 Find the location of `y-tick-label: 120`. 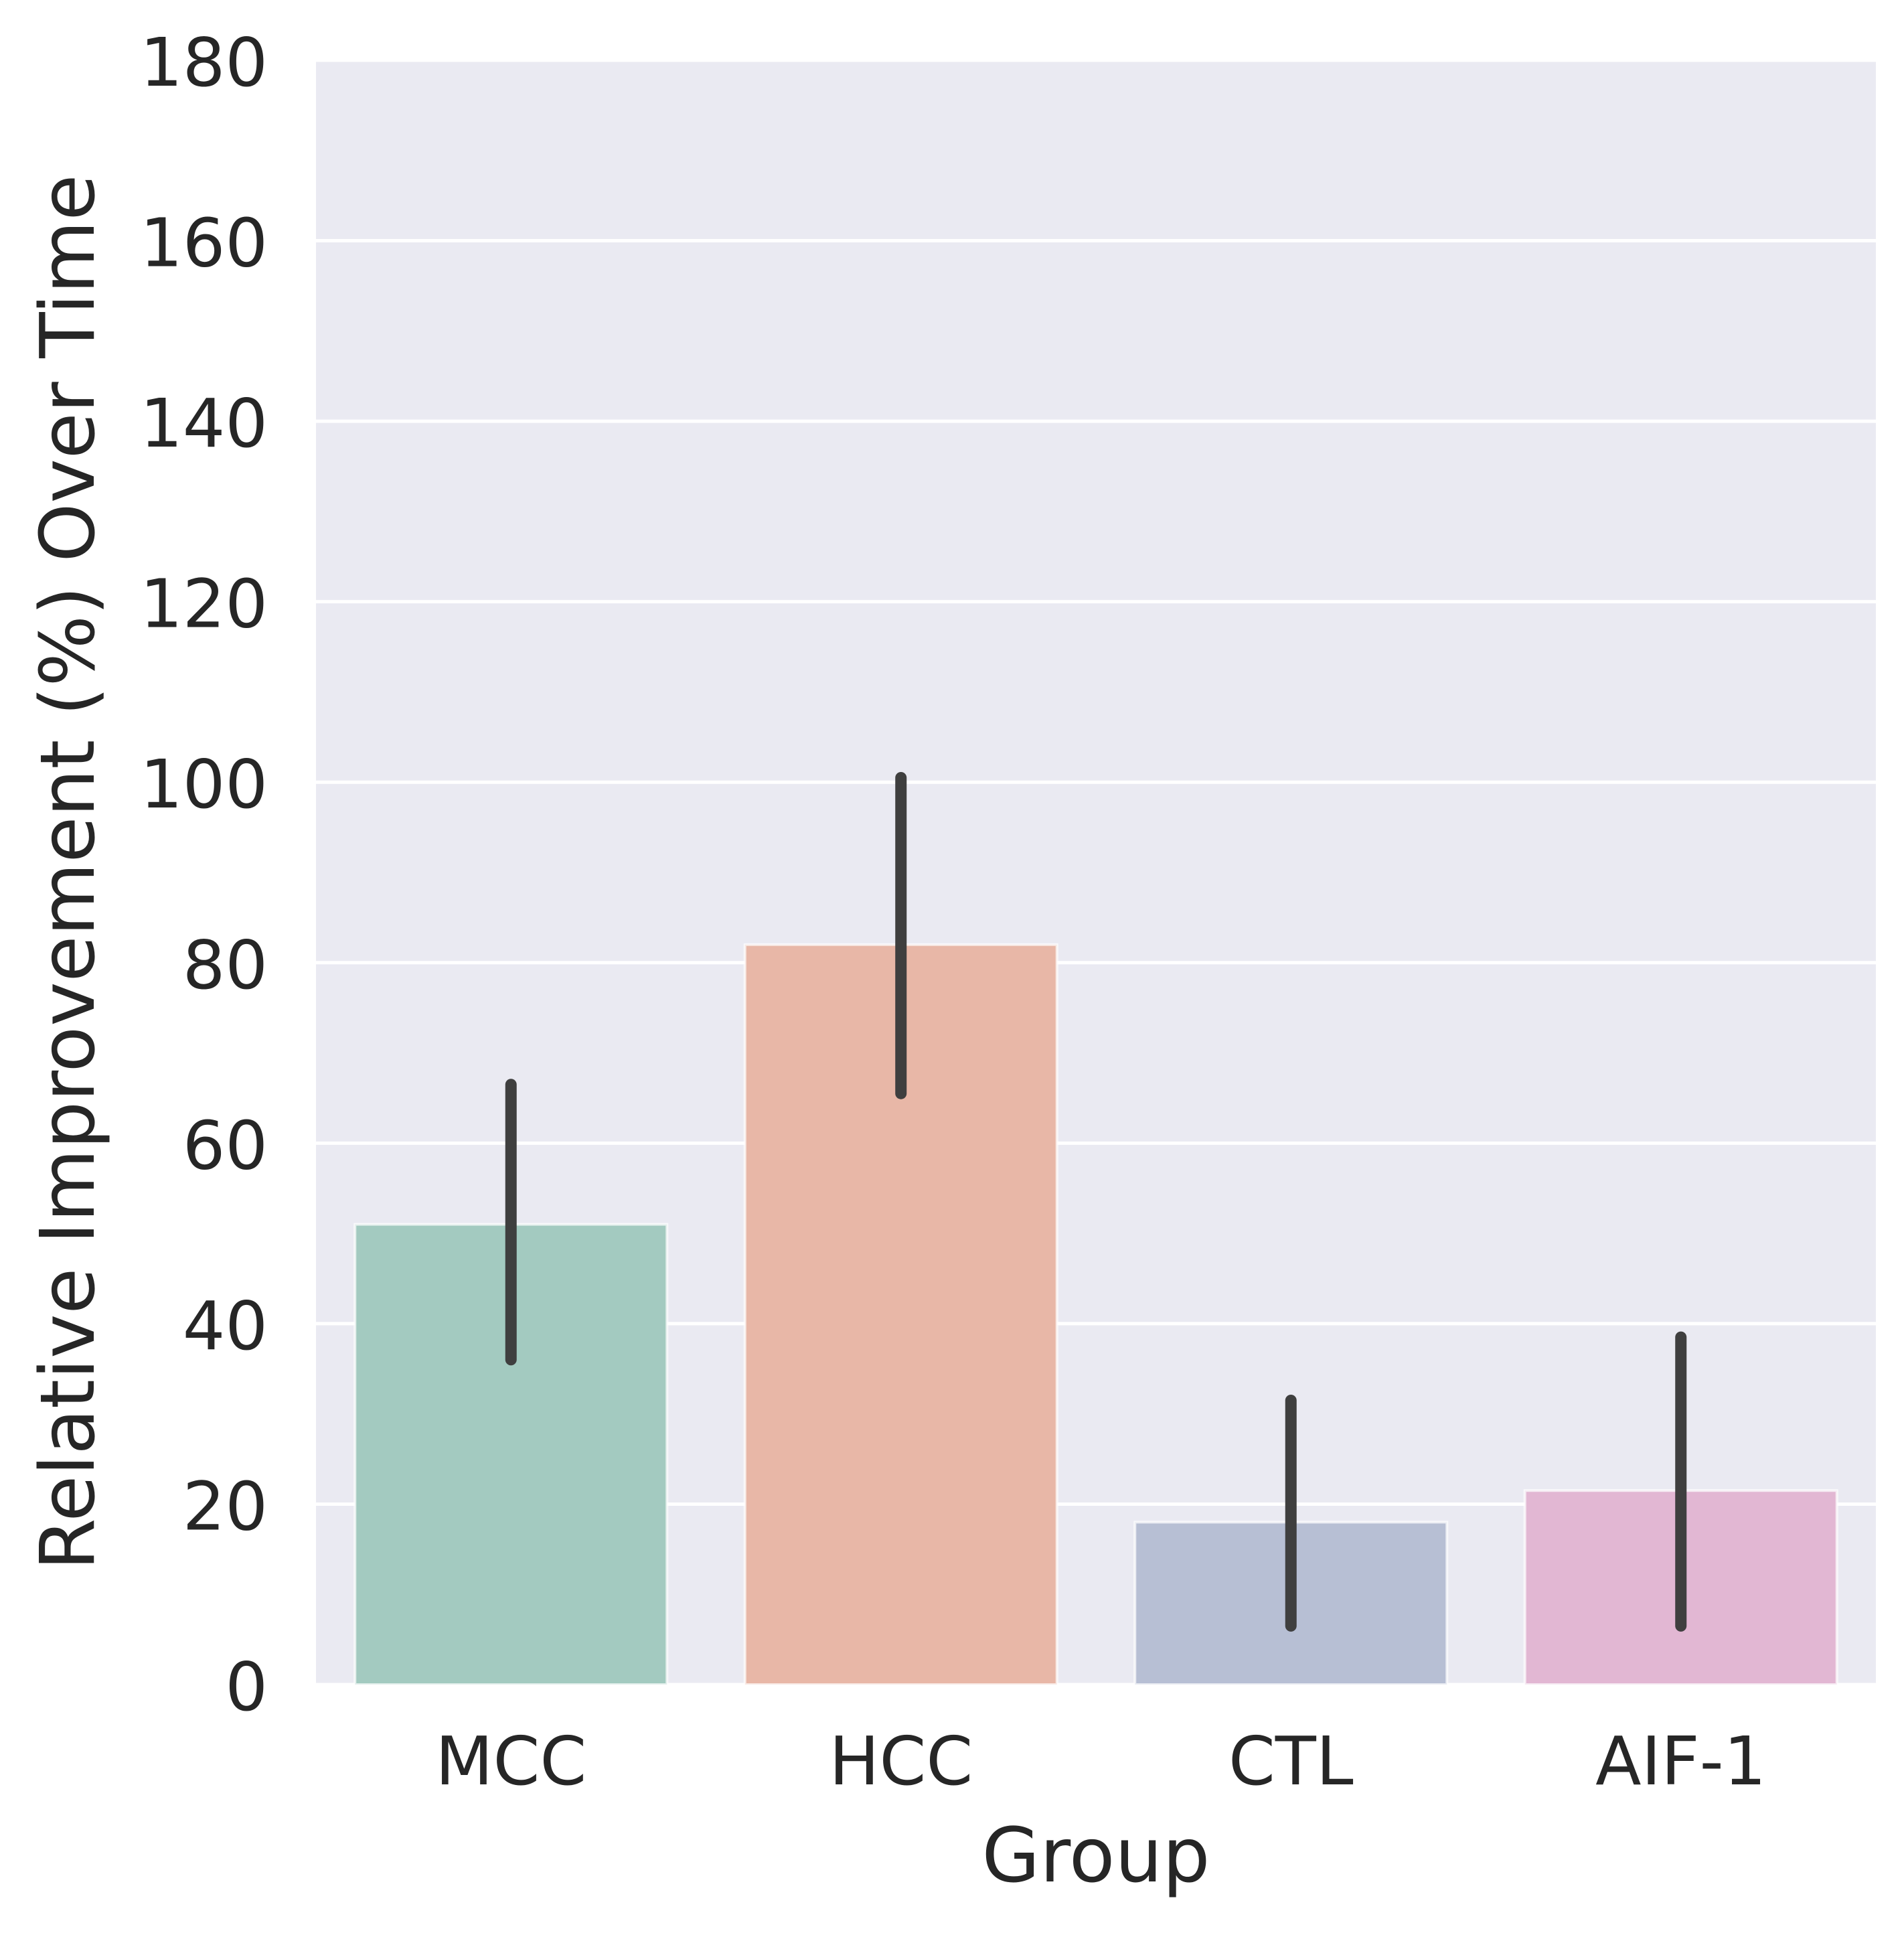

y-tick-label: 120 is located at coordinates (204, 604).